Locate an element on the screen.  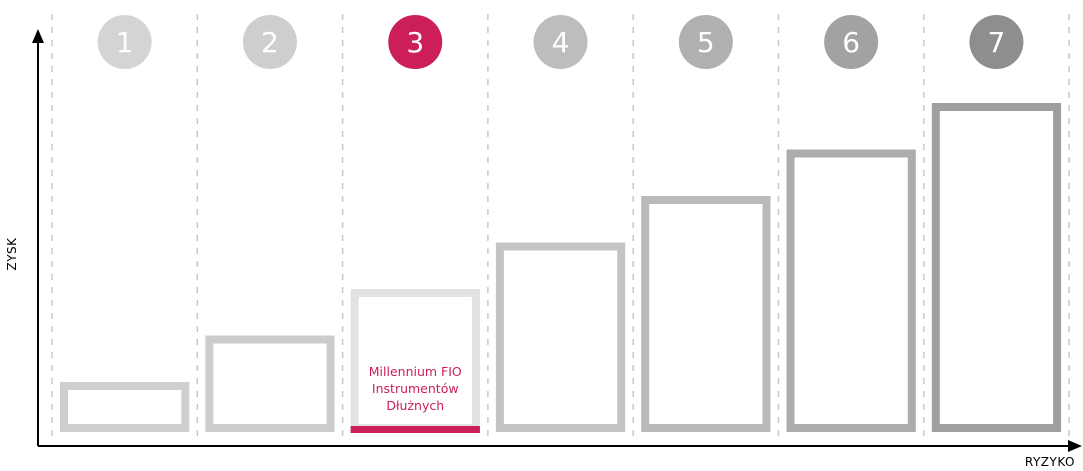
risk-level-label: 5 is located at coordinates (706, 42).